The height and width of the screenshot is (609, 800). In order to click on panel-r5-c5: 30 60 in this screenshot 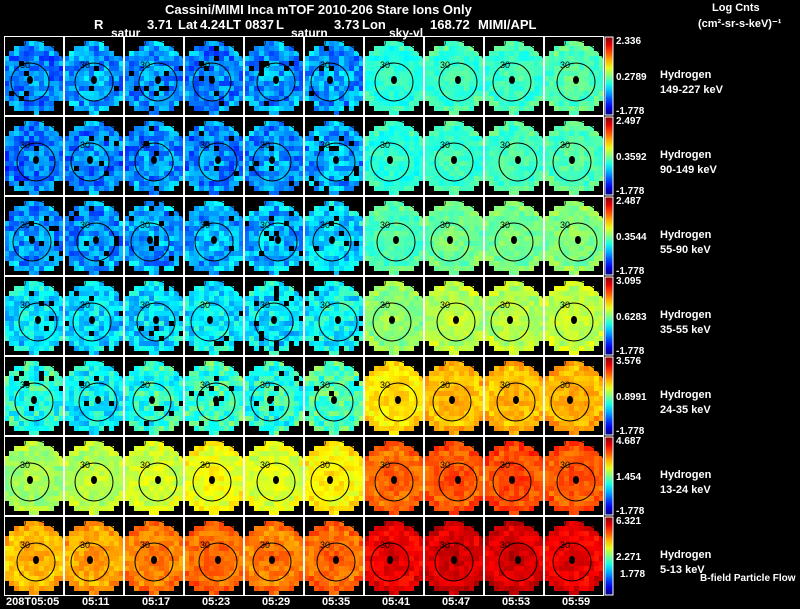, I will do `click(334, 476)`.